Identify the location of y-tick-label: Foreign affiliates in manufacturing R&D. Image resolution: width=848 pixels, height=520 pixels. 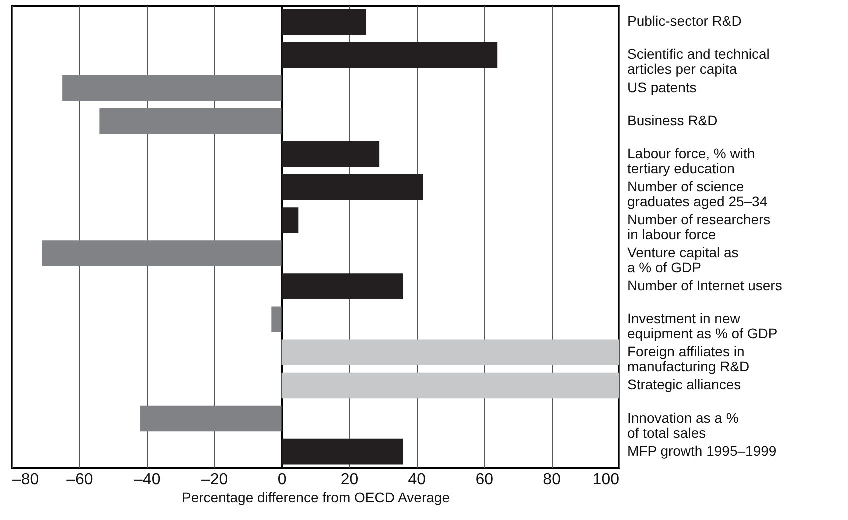
(689, 359).